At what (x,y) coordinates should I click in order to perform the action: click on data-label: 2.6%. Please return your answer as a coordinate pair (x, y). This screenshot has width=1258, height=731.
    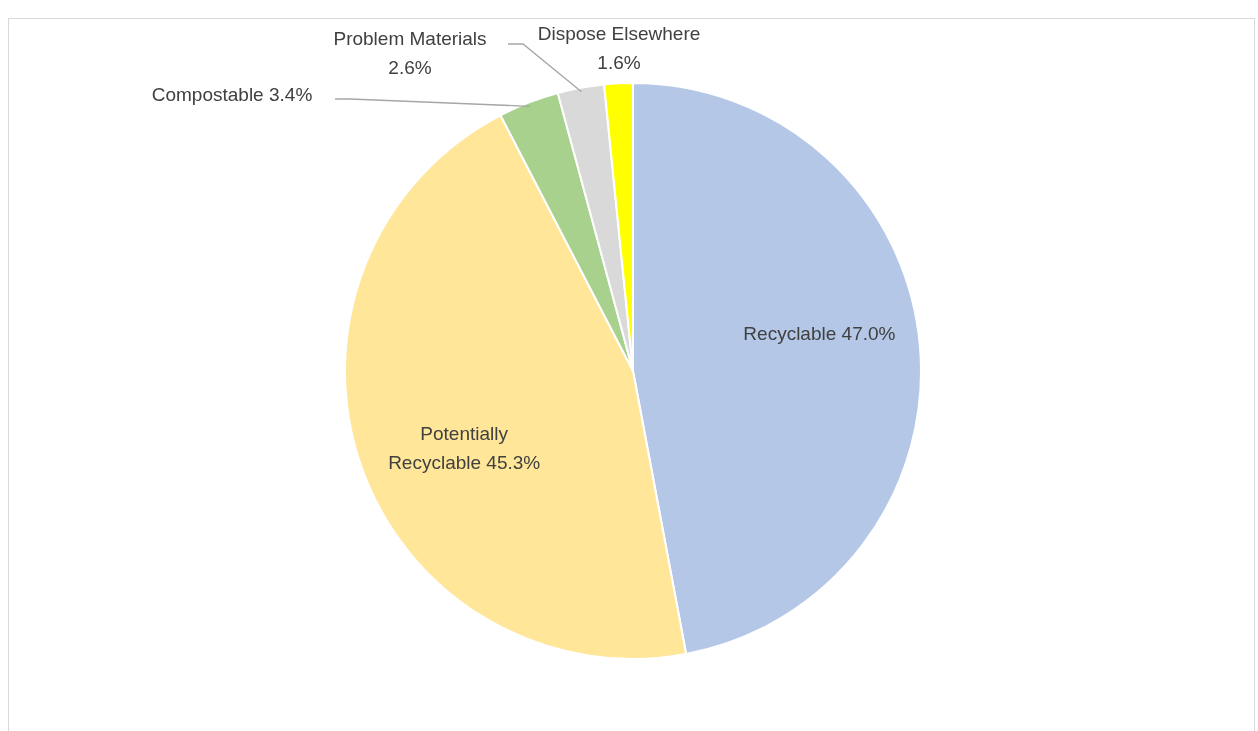
    Looking at the image, I should click on (410, 68).